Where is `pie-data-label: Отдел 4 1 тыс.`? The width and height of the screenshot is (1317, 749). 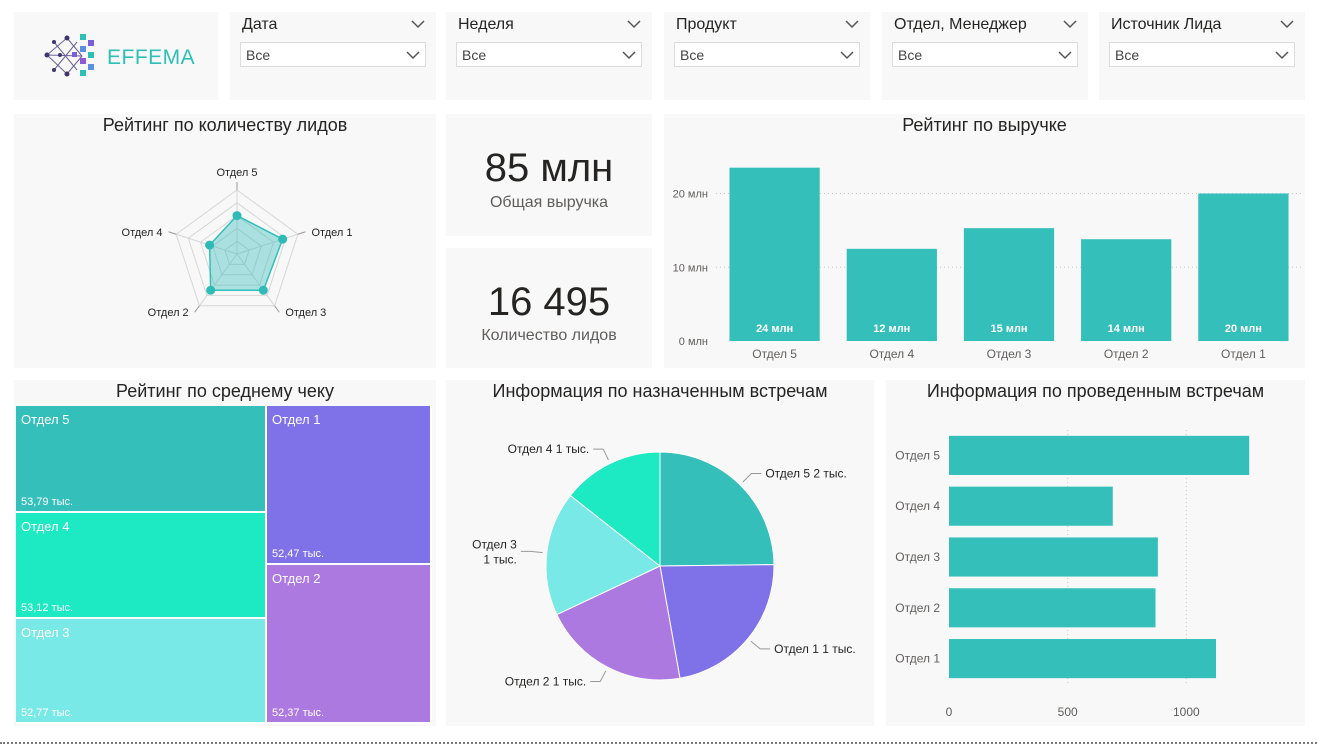
pie-data-label: Отдел 4 1 тыс. is located at coordinates (549, 449).